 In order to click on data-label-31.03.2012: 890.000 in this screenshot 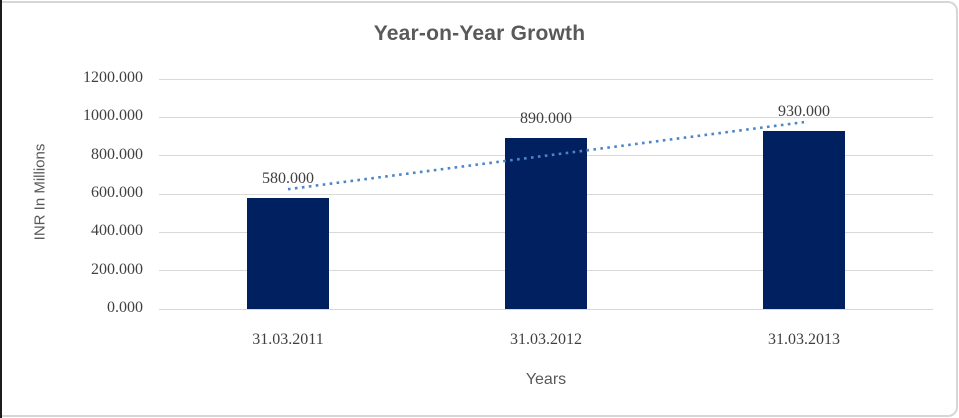, I will do `click(546, 119)`.